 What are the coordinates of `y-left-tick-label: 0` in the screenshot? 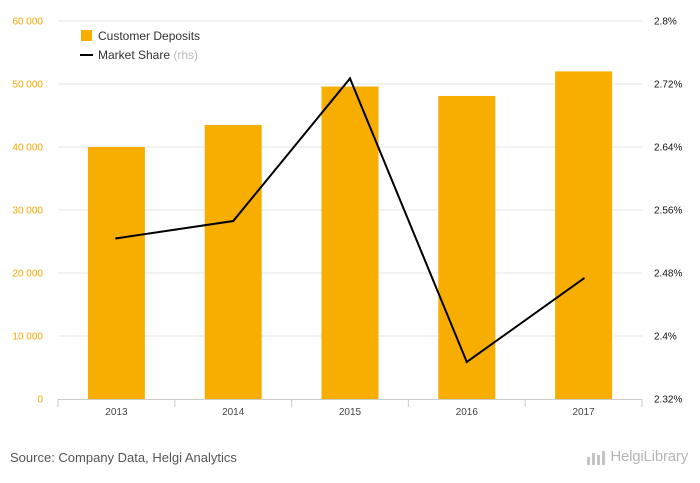 It's located at (40, 400).